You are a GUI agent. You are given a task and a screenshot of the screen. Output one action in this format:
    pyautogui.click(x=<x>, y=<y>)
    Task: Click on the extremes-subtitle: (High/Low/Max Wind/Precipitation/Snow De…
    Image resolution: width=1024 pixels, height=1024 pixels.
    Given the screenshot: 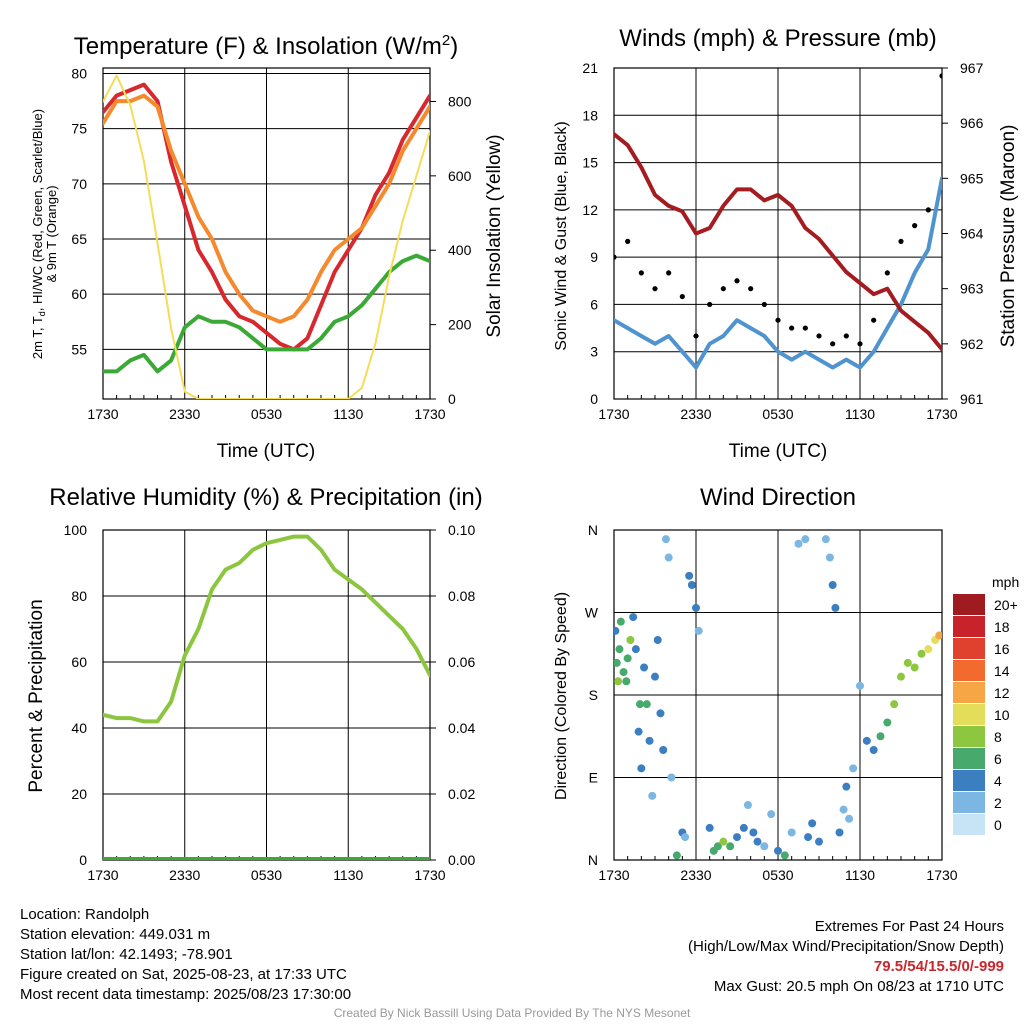 What is the action you would take?
    pyautogui.click(x=846, y=946)
    